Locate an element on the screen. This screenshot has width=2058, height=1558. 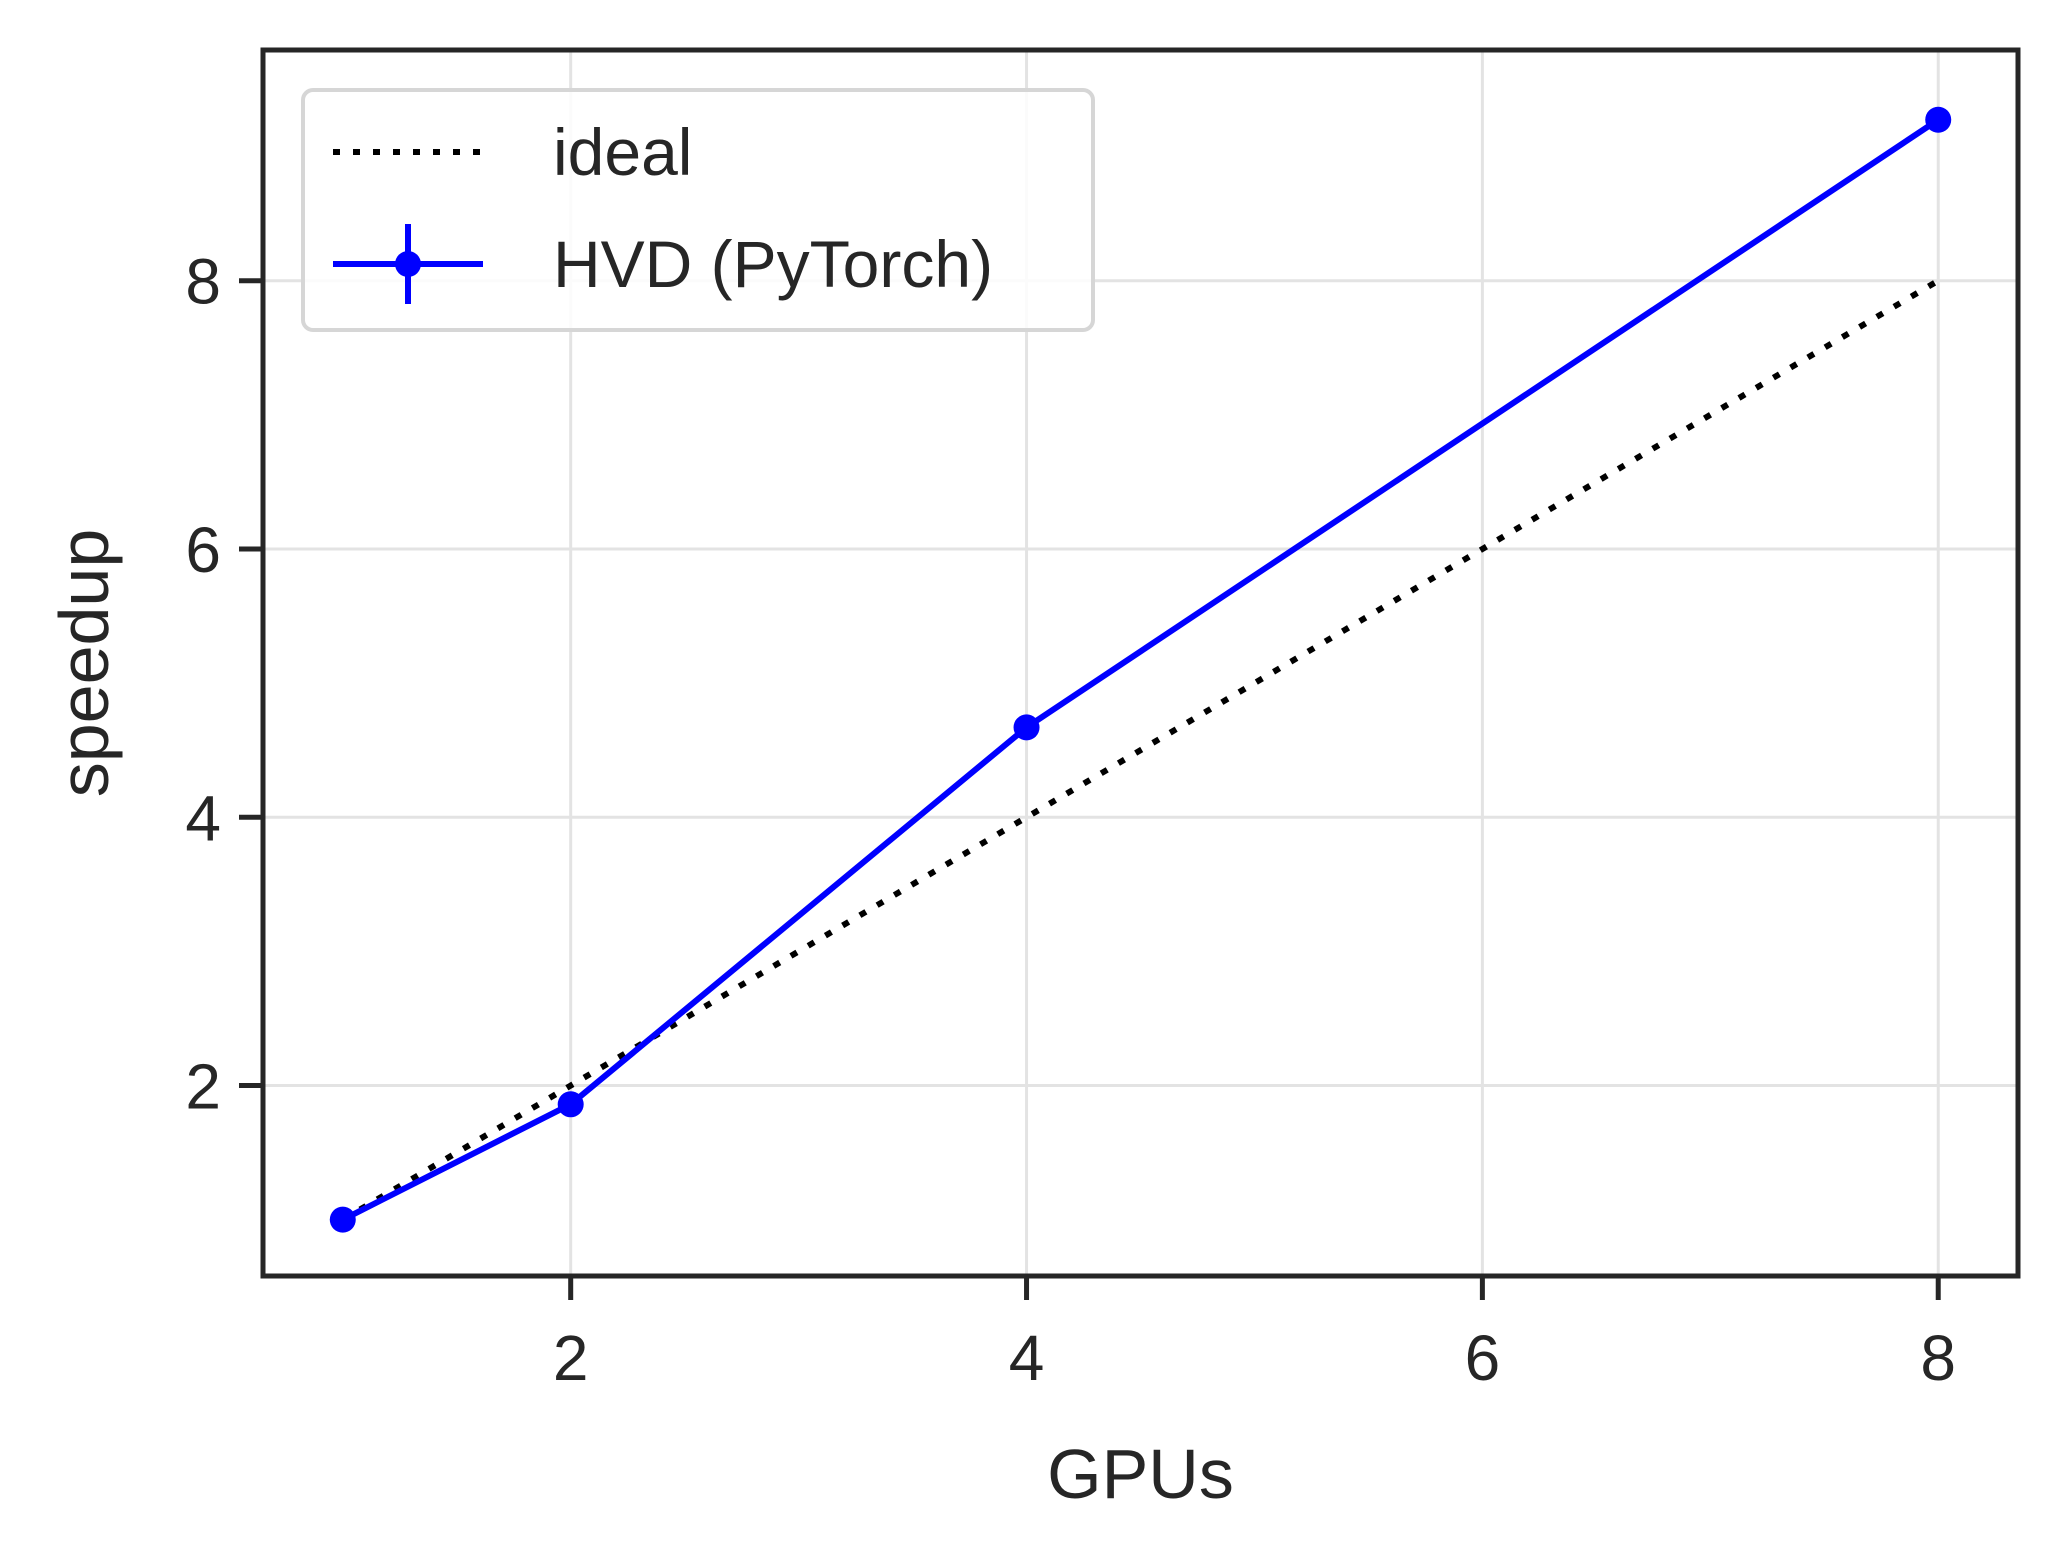
legend-marker is located at coordinates (408, 264).